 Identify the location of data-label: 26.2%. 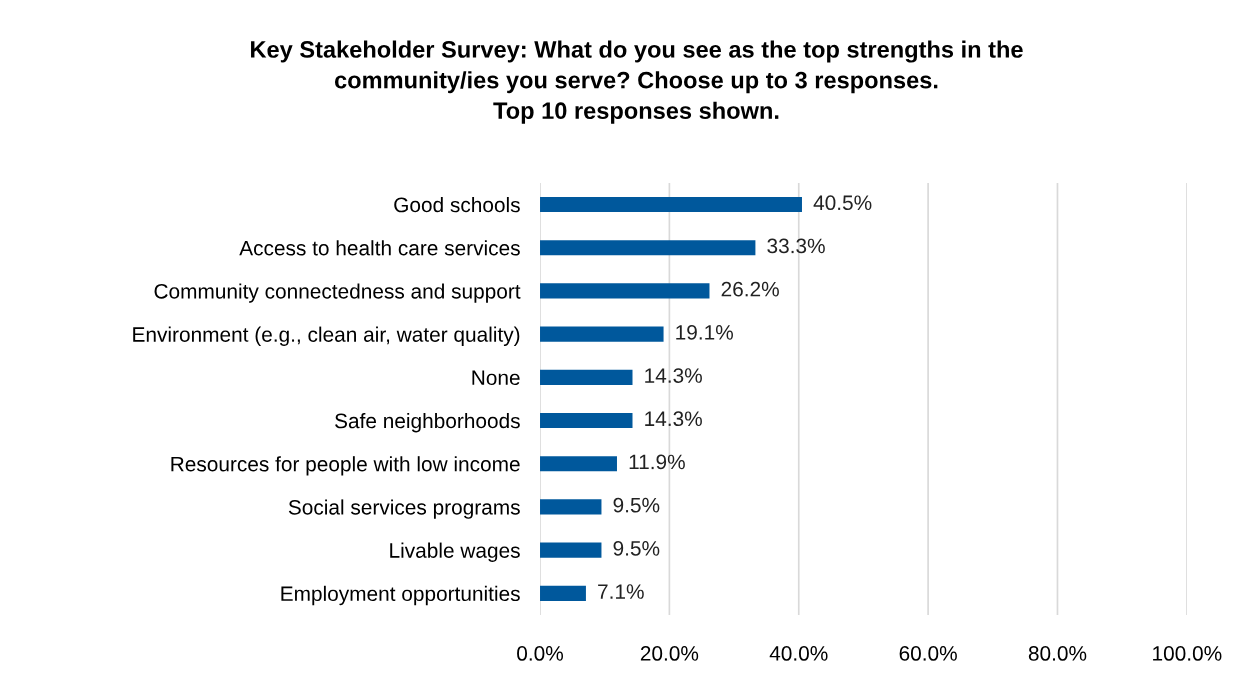
(750, 289).